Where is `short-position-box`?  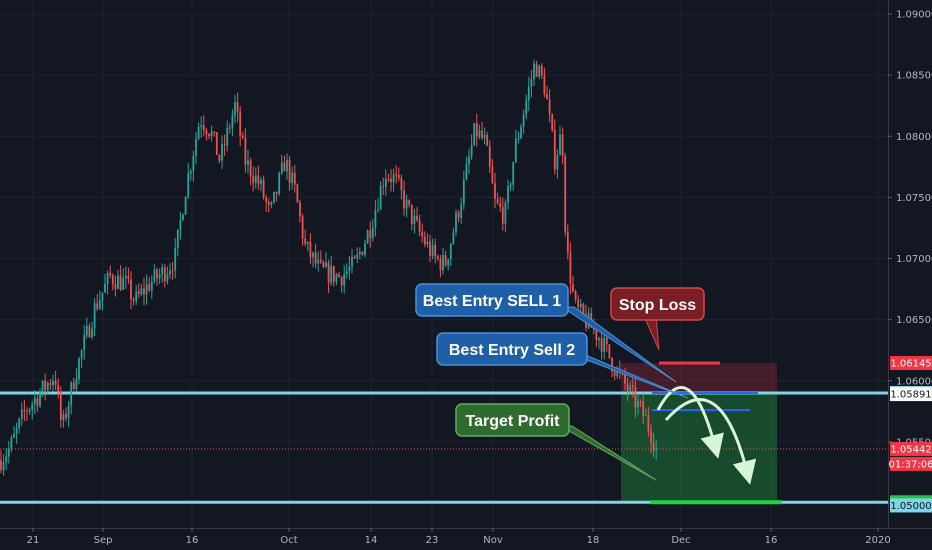 short-position-box is located at coordinates (699, 433).